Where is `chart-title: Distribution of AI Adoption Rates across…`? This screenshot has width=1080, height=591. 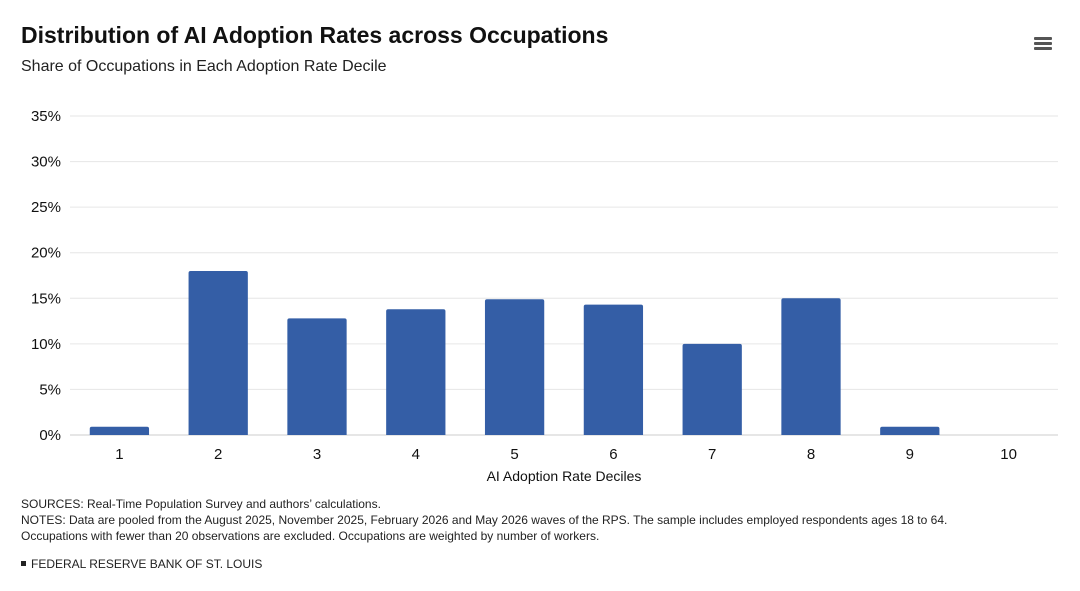 chart-title: Distribution of AI Adoption Rates across… is located at coordinates (315, 35).